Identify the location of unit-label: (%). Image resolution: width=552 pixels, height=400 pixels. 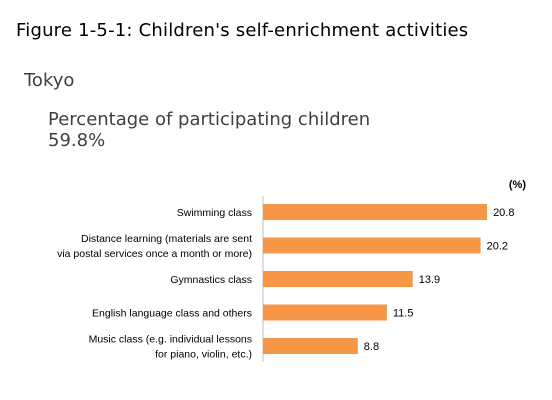
(517, 185).